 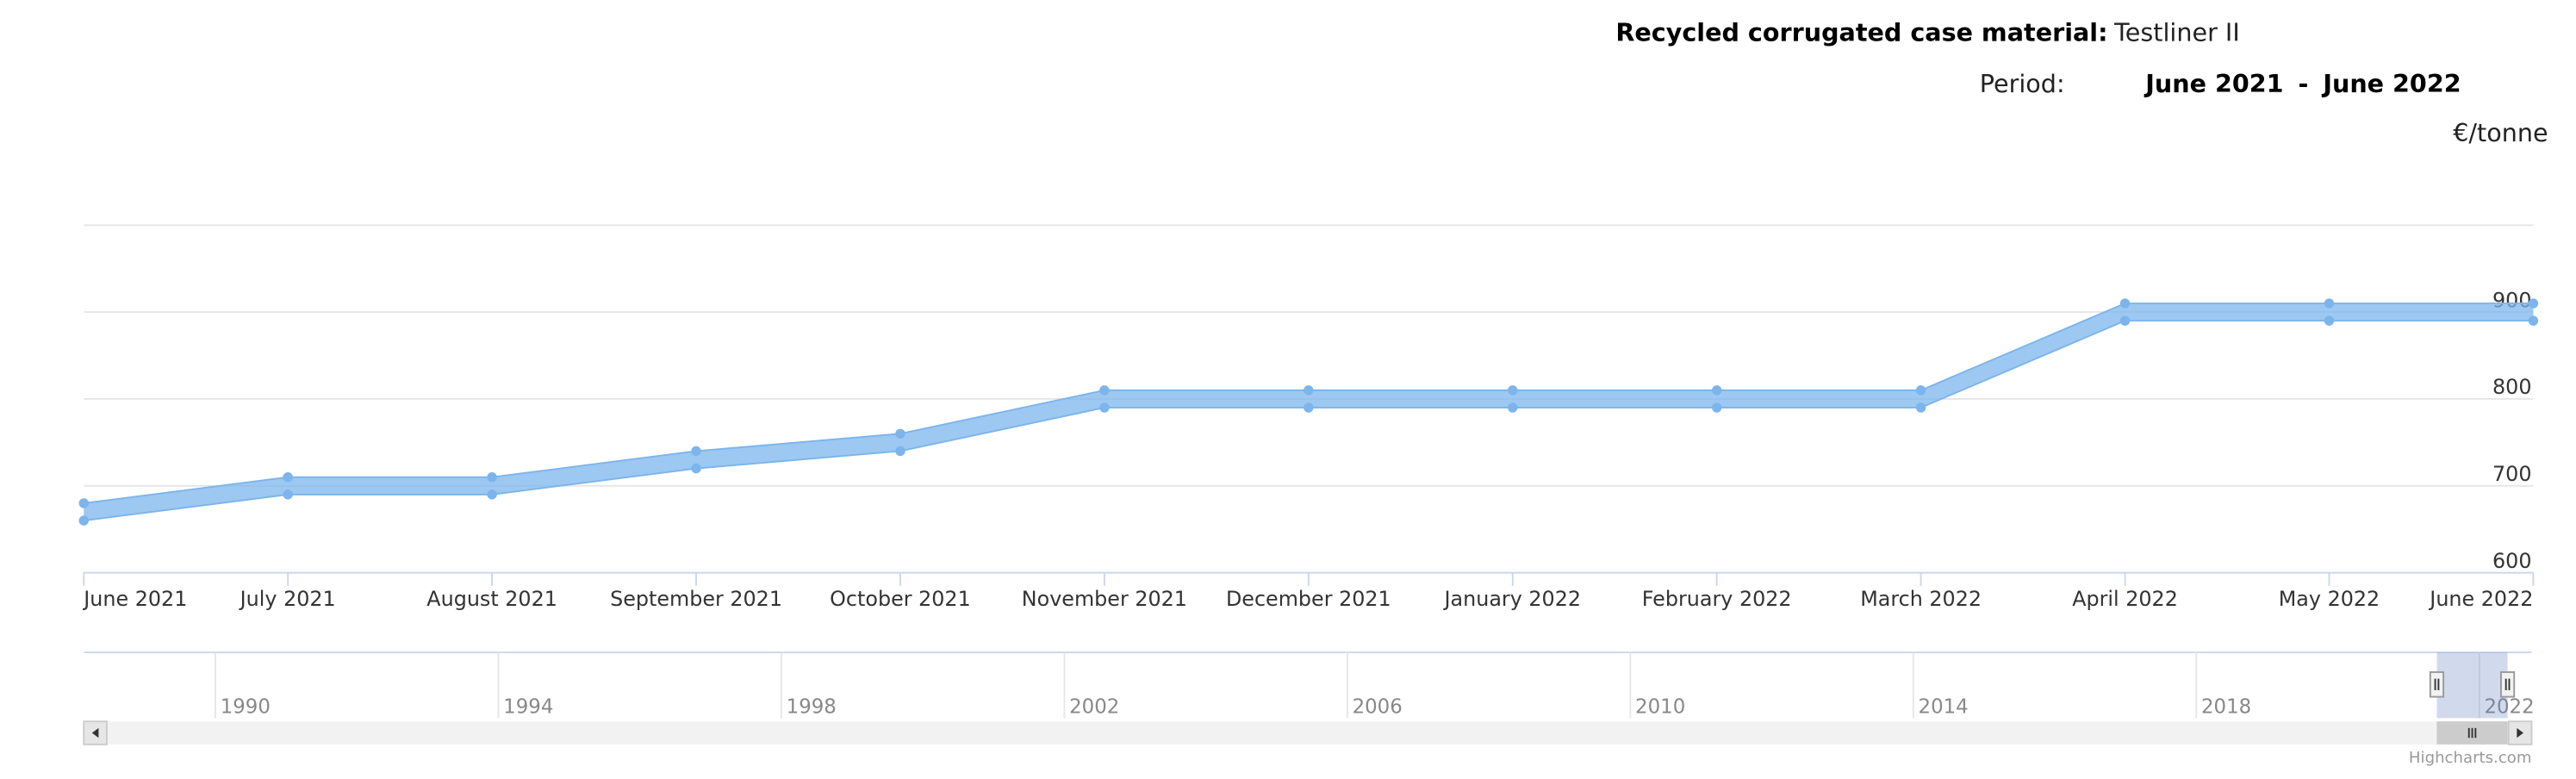 I want to click on material: Testliner II, so click(x=2177, y=32).